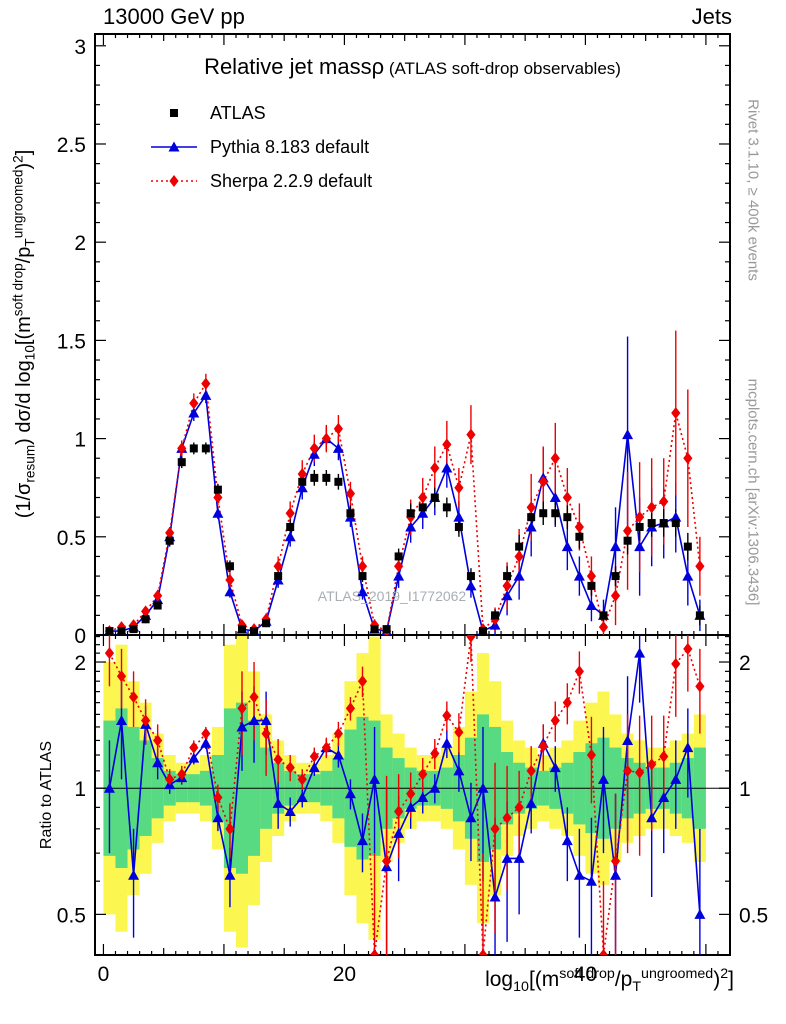 Image resolution: width=786 pixels, height=1024 pixels. Describe the element at coordinates (174, 147) in the screenshot. I see `pythia-triangle-marker-icon` at that location.